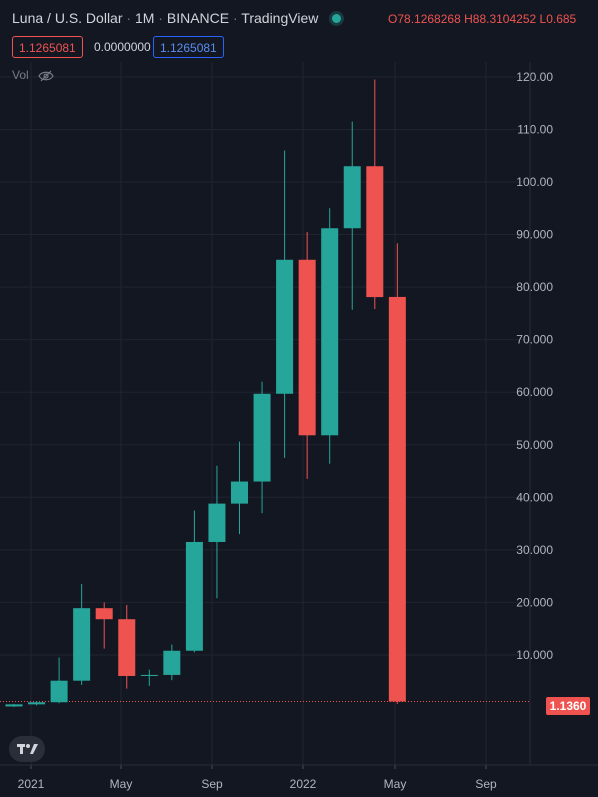 This screenshot has width=598, height=797. I want to click on tradingview-logo, so click(27, 749).